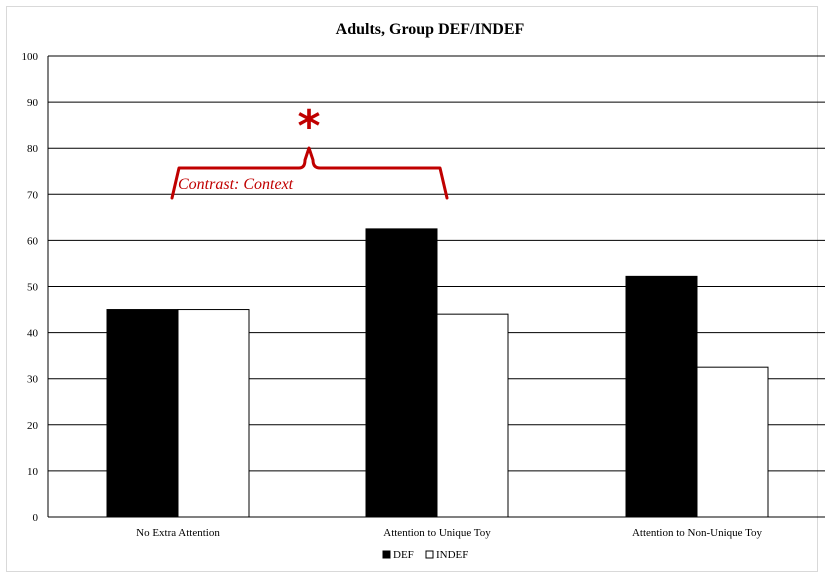 This screenshot has height=576, width=825. I want to click on legend-label-indef: INDEF, so click(452, 555).